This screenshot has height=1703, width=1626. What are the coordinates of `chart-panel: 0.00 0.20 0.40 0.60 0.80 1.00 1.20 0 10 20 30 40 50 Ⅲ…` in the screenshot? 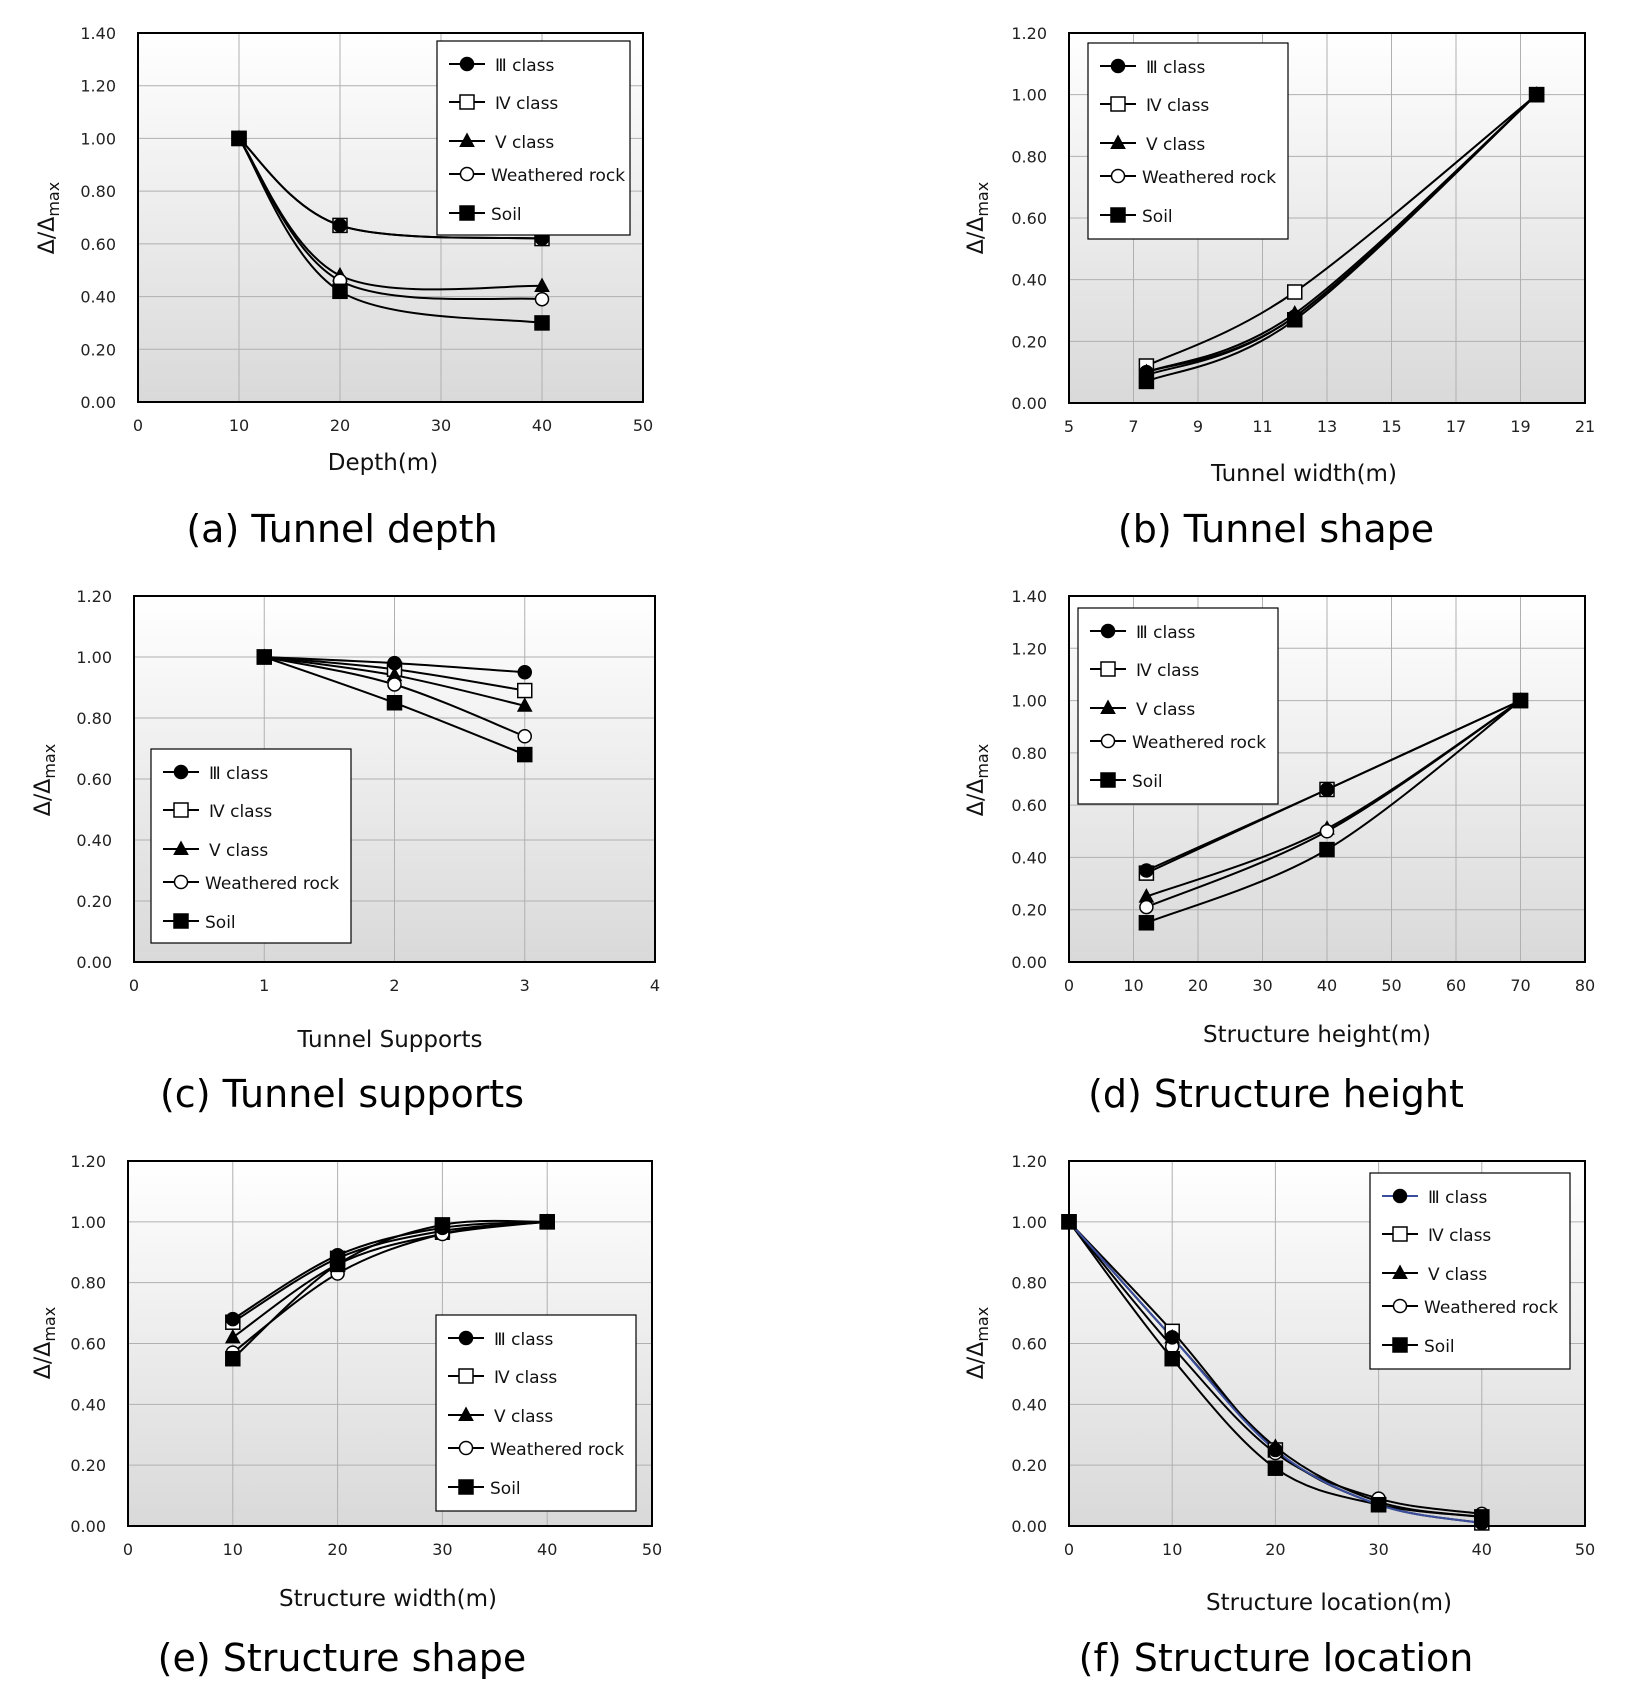 It's located at (346, 1416).